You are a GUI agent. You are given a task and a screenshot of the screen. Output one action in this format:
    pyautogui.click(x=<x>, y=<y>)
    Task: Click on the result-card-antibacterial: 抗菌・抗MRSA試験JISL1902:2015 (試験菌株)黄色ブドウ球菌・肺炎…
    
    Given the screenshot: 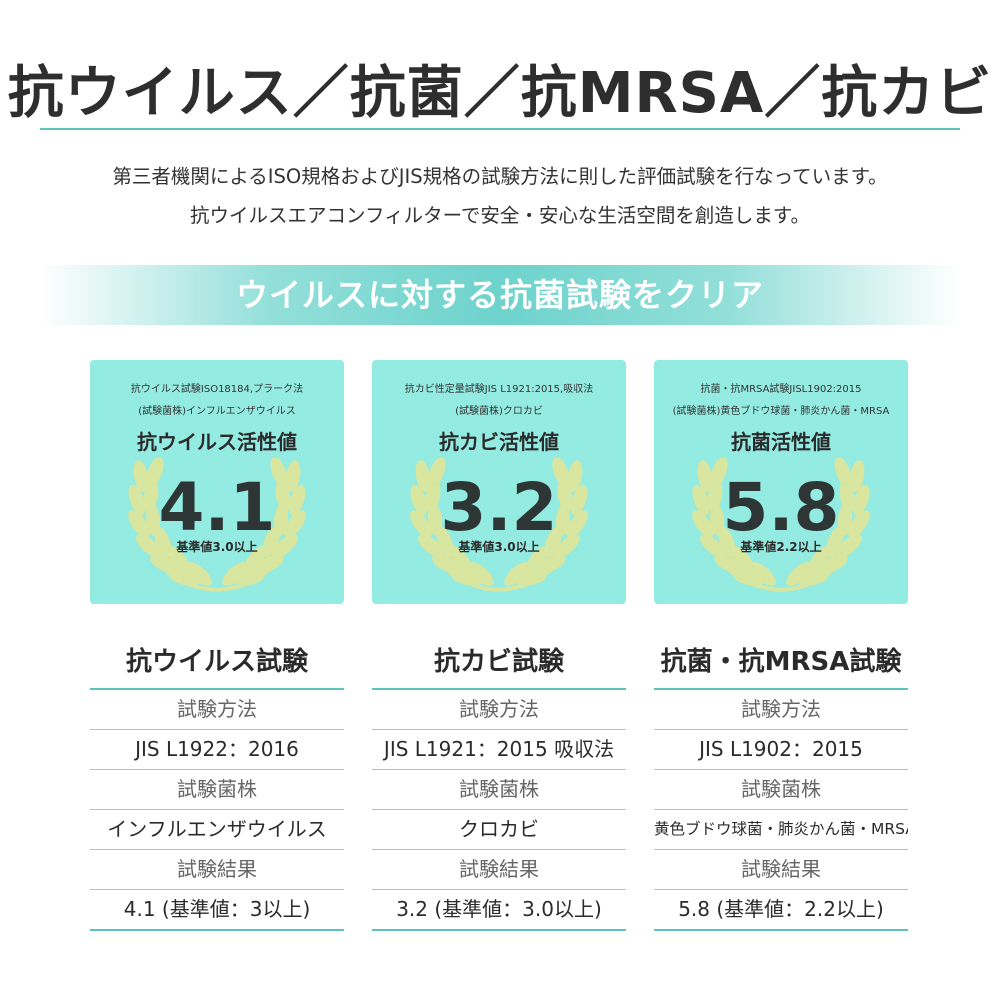 What is the action you would take?
    pyautogui.click(x=781, y=482)
    